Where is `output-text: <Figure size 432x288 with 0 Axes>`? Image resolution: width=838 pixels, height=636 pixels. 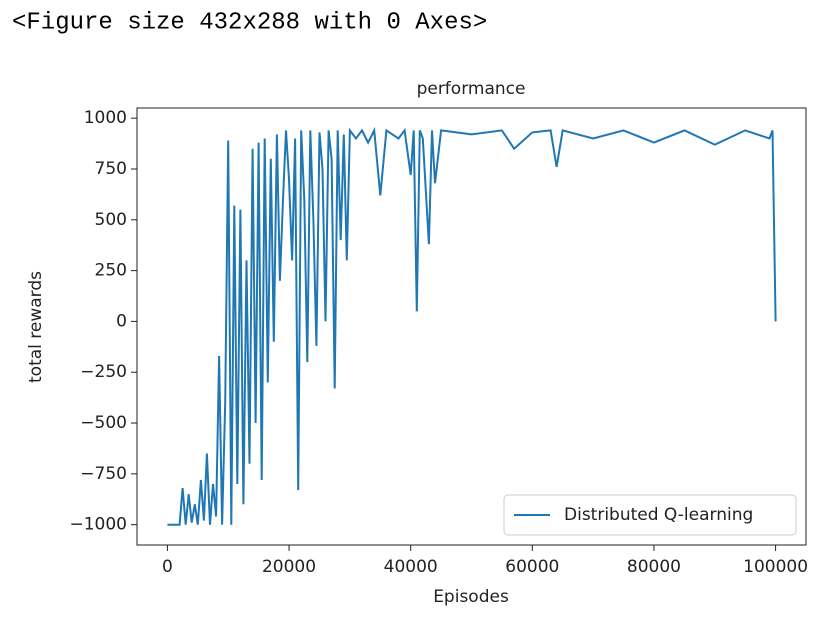 output-text: <Figure size 432x288 with 0 Axes> is located at coordinates (249, 22).